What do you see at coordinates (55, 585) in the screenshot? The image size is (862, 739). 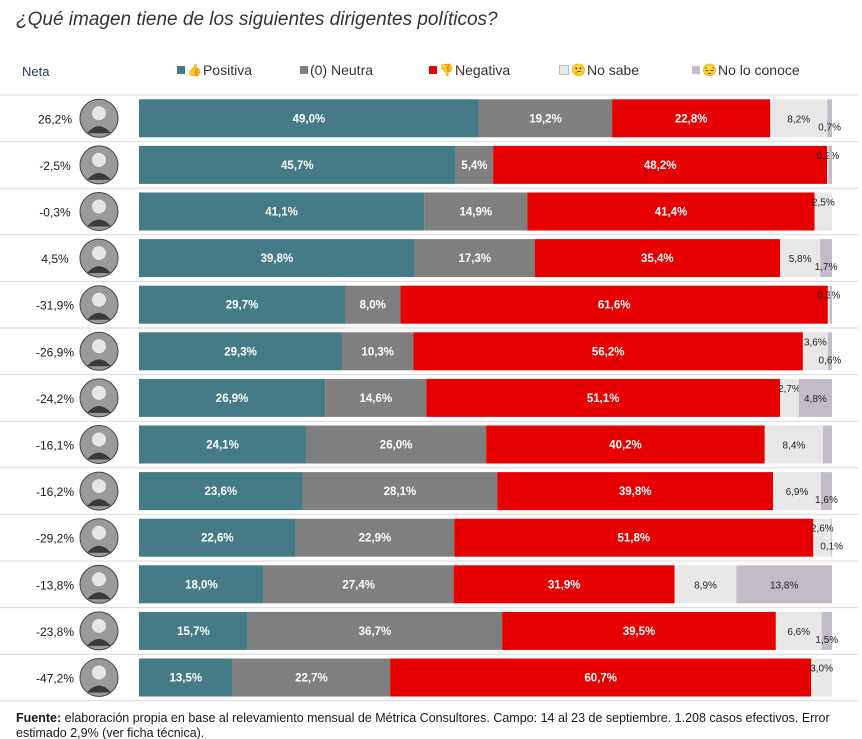 I see `neta-value: -13,8%` at bounding box center [55, 585].